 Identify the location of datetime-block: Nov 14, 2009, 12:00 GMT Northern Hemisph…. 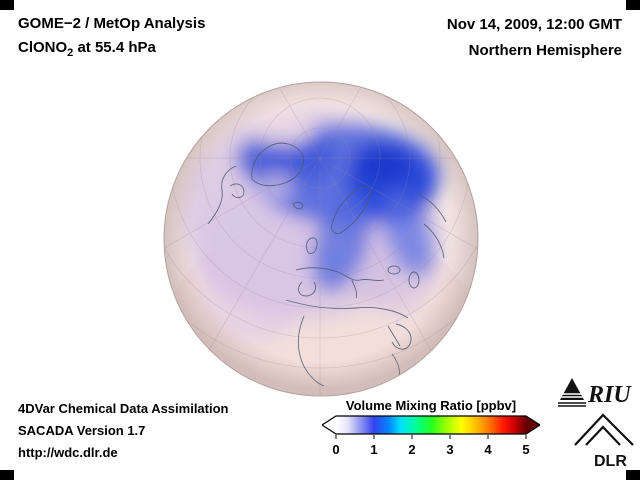
(534, 38).